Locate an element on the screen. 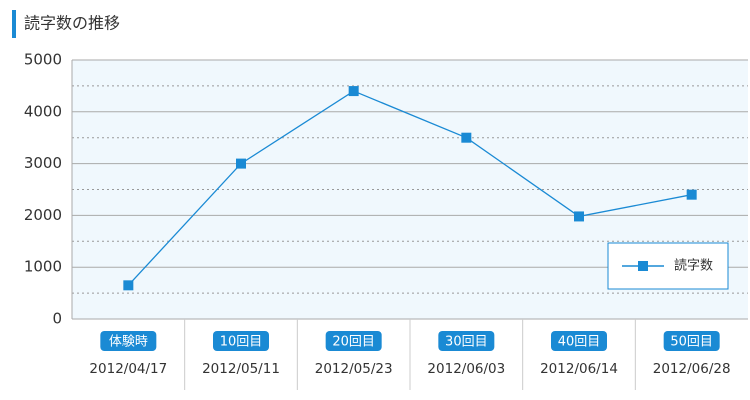  y-tick-label: 1000 is located at coordinates (43, 267).